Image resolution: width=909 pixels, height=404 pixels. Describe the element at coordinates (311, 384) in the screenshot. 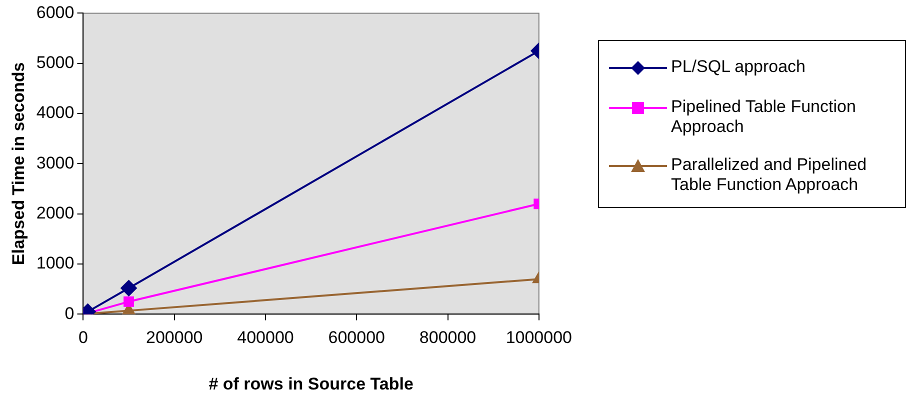

I see `x-axis-title: # of rows in Source Table` at that location.